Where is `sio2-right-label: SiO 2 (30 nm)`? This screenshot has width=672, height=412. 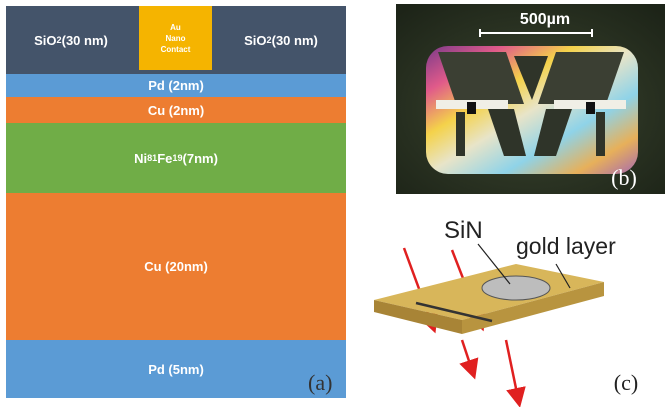 sio2-right-label: SiO 2 (30 nm) is located at coordinates (281, 40).